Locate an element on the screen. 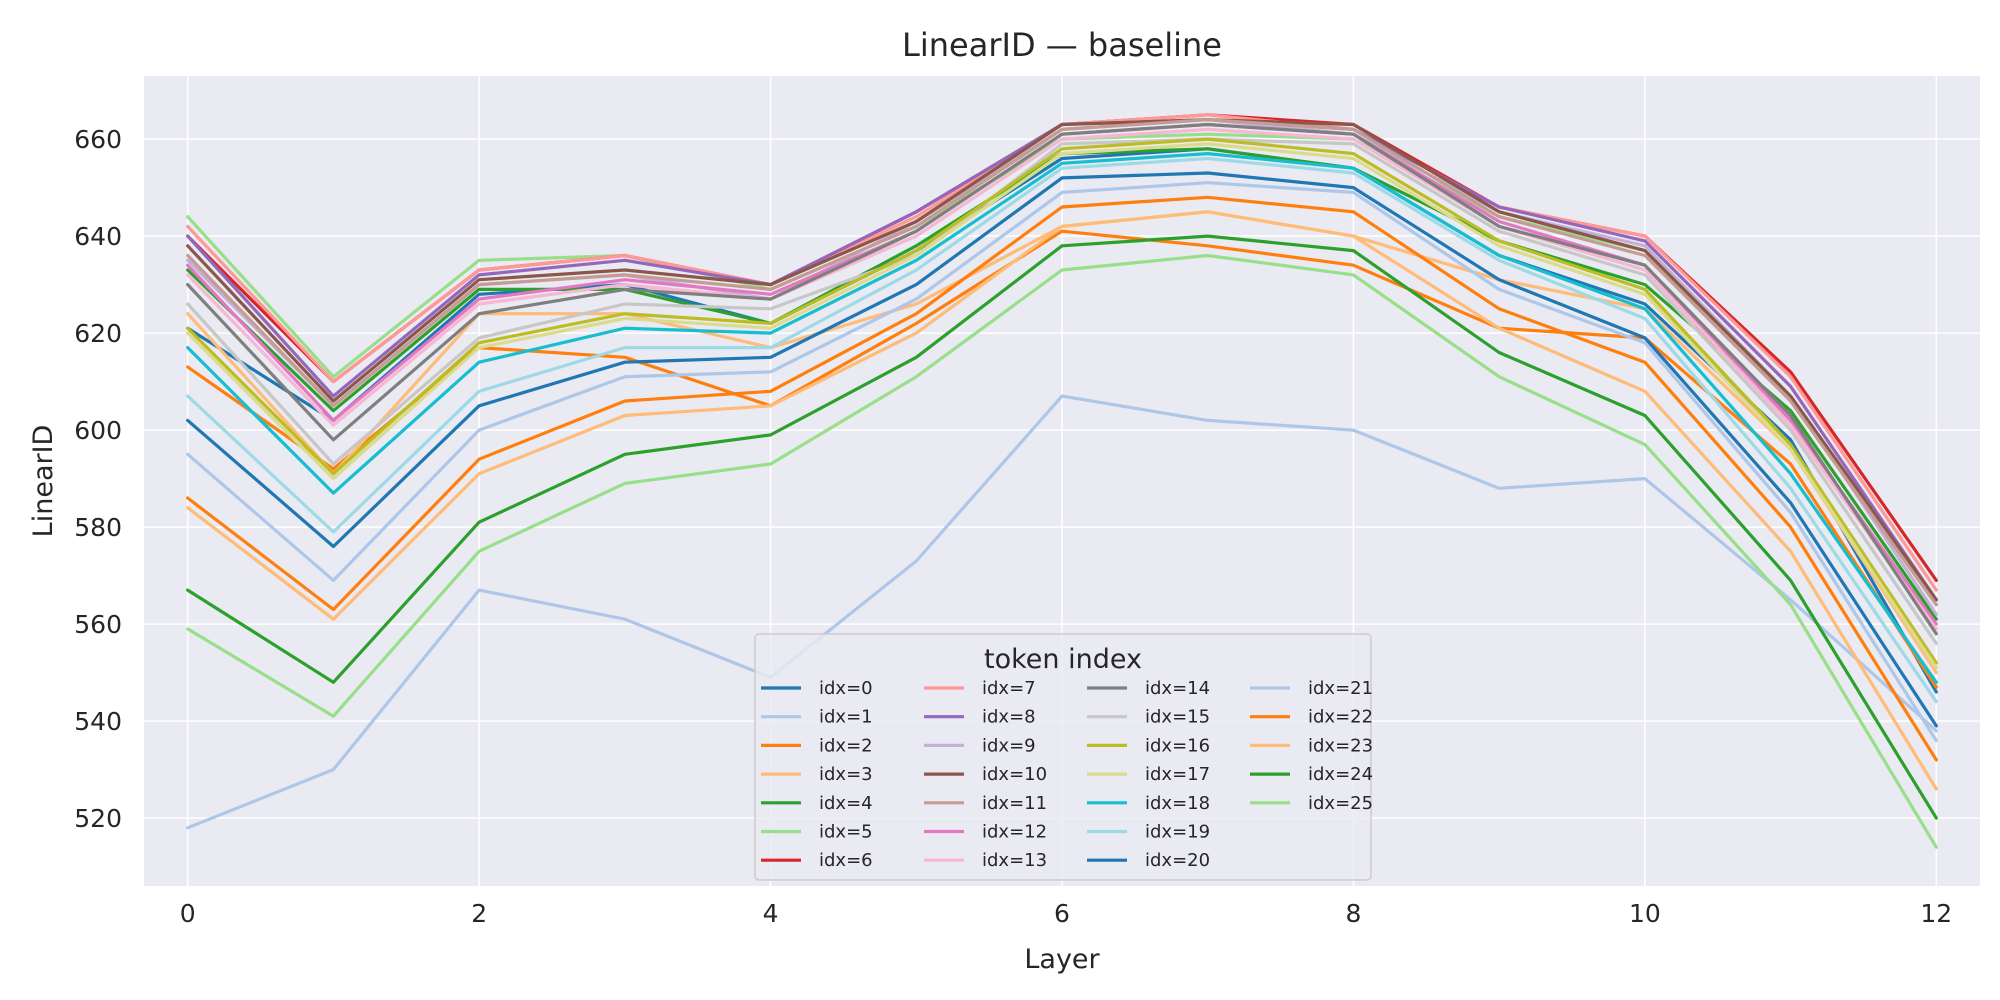 Image resolution: width=2000 pixels, height=1000 pixels. legend-label: idx=3 is located at coordinates (846, 774).